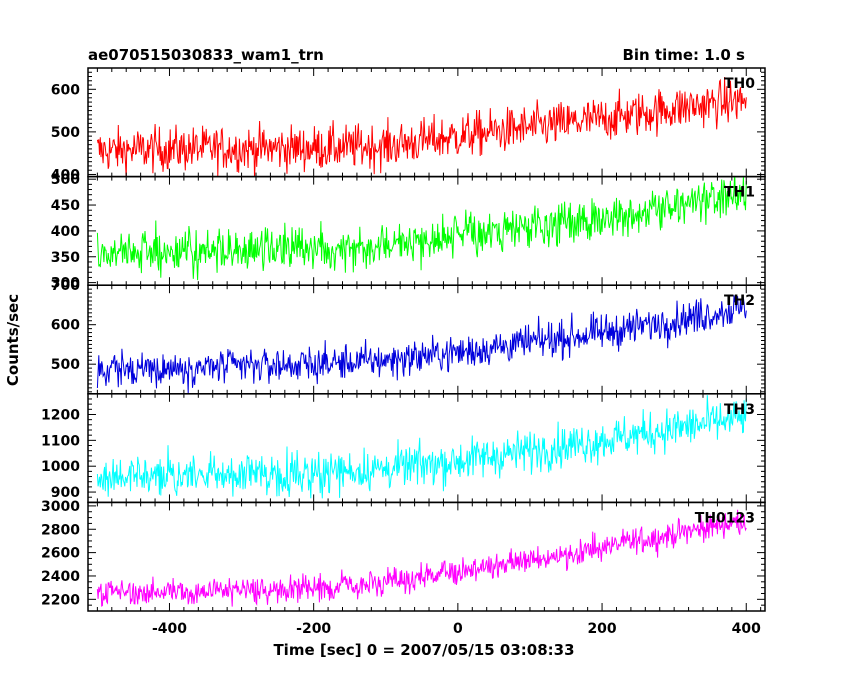  I want to click on y-tick-label: 900, so click(65, 493).